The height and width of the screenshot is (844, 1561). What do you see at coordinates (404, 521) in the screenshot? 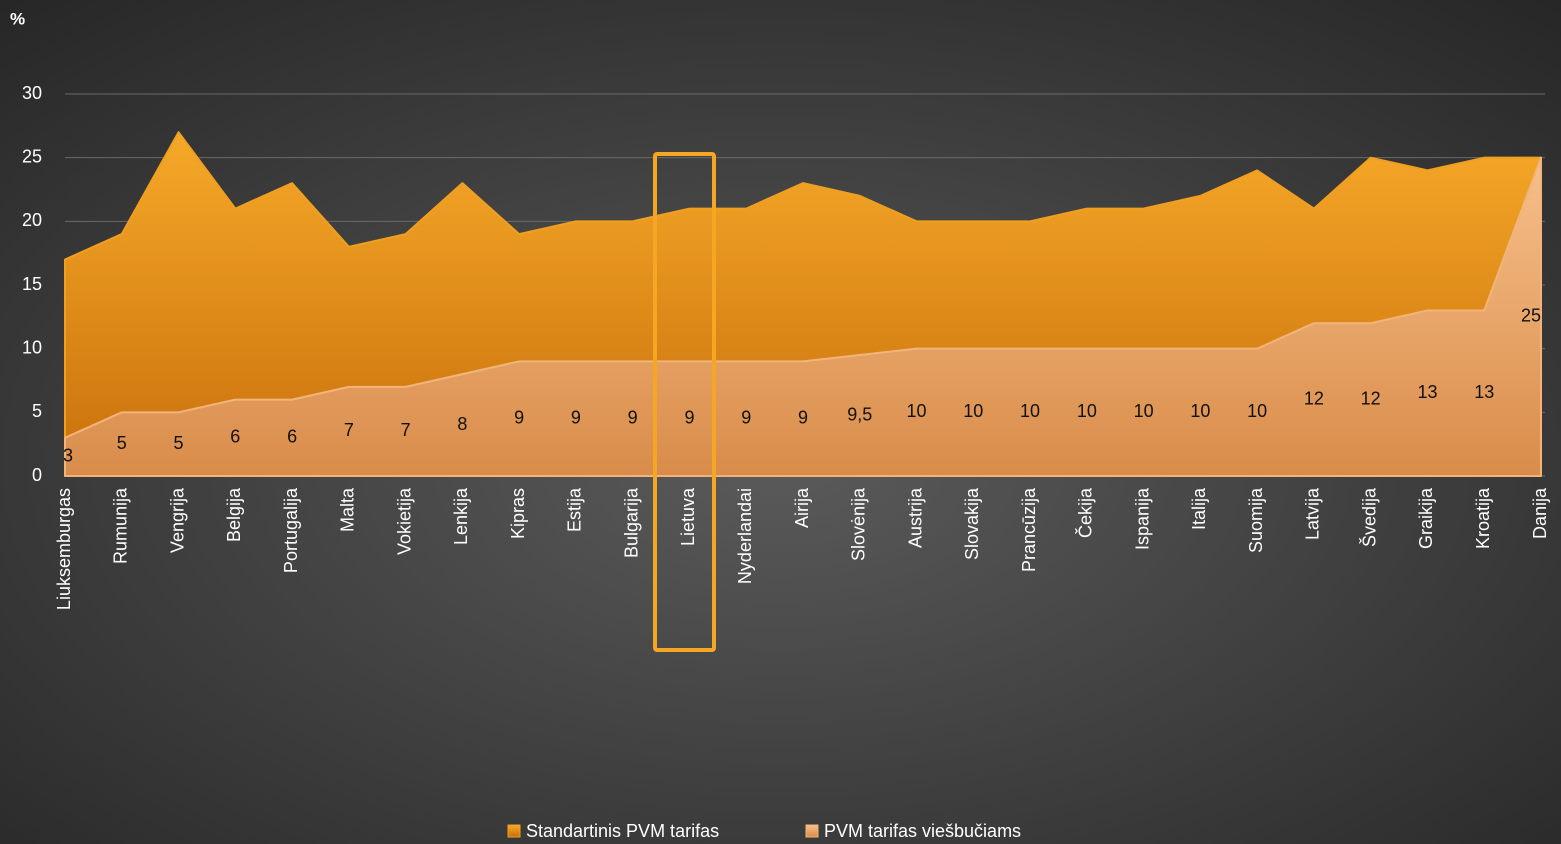
I see `x-tick-label: Vokietija` at bounding box center [404, 521].